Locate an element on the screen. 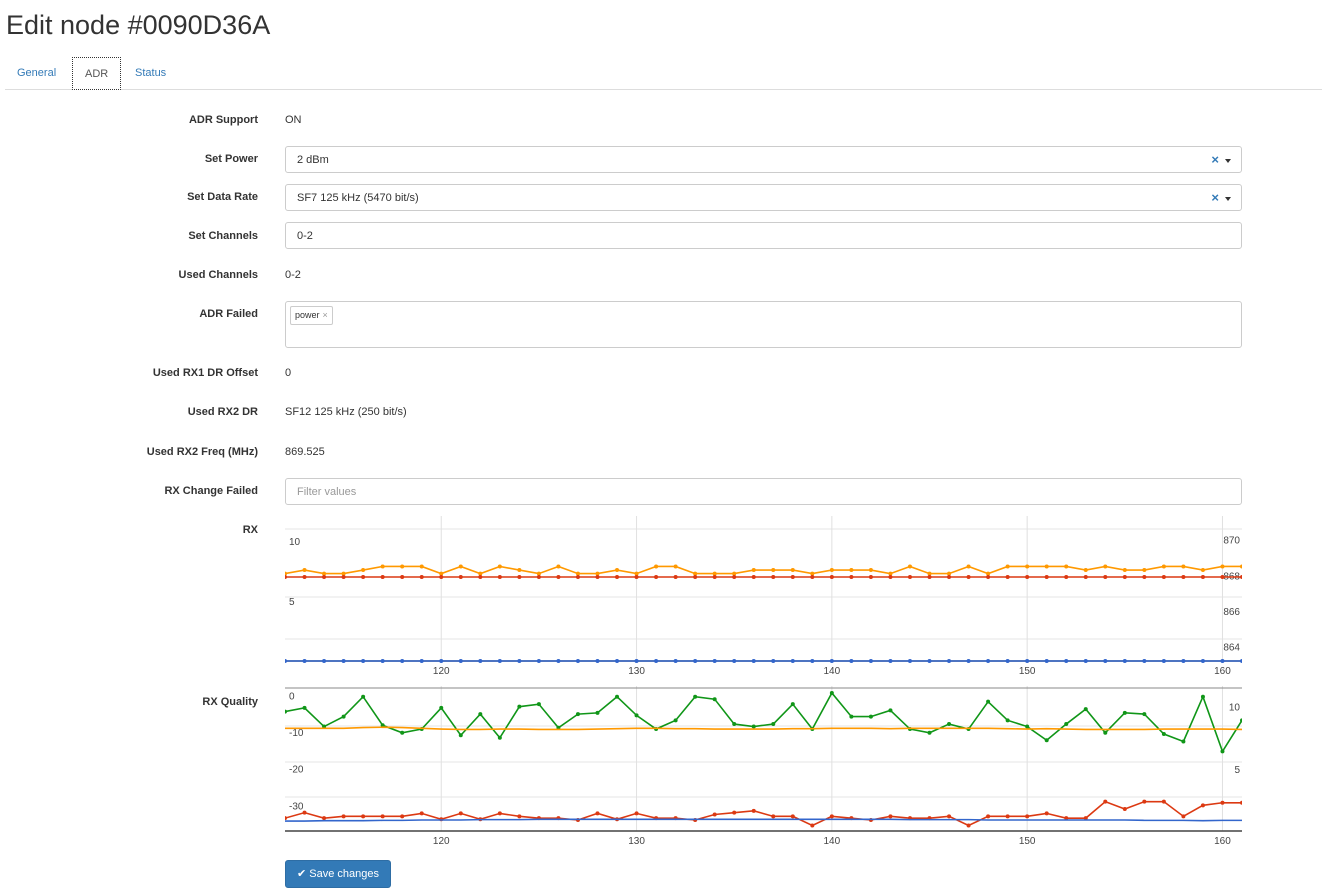 The image size is (1322, 891). rx-change-failed-filter-input: Filter values is located at coordinates (763, 491).